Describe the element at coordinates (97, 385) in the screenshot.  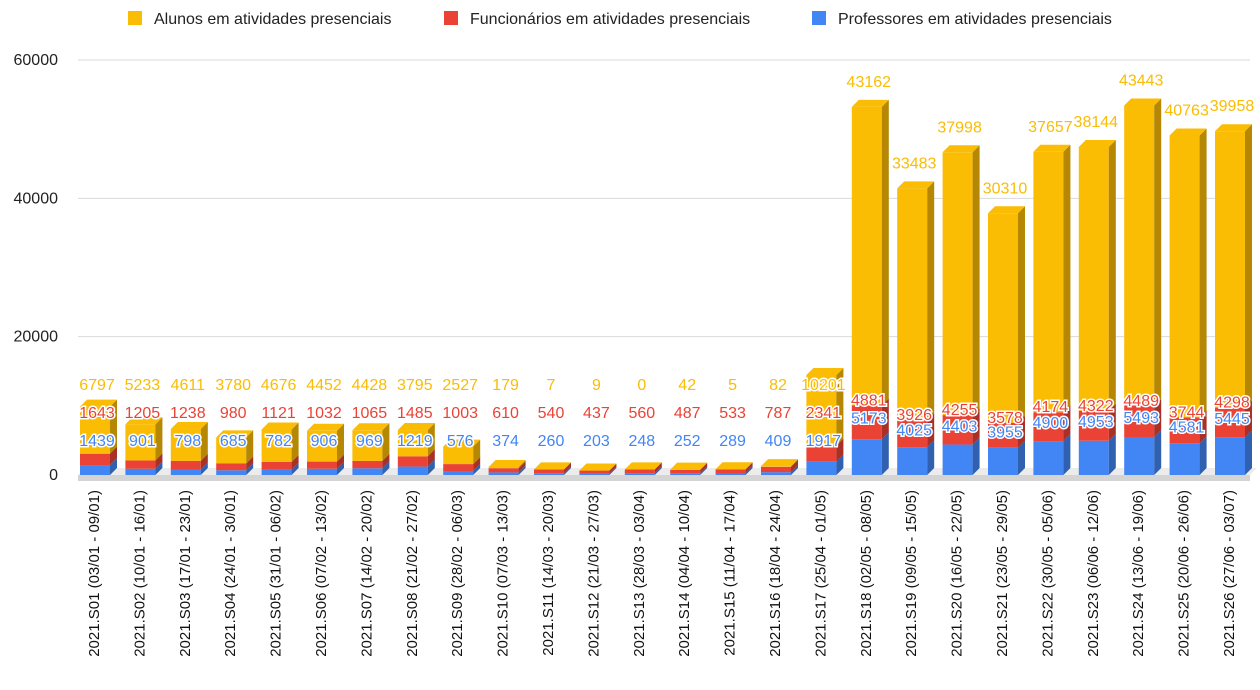
I see `data-label-alunos: 6797` at that location.